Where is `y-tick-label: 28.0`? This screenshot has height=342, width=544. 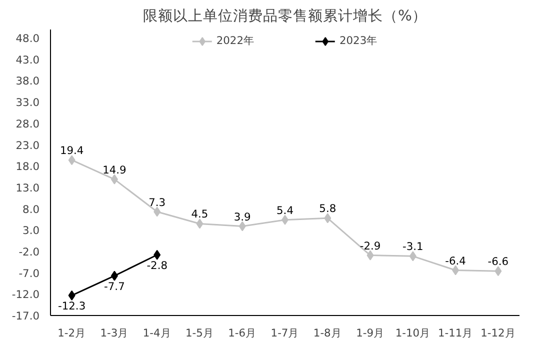 y-tick-label: 28.0 is located at coordinates (28, 123).